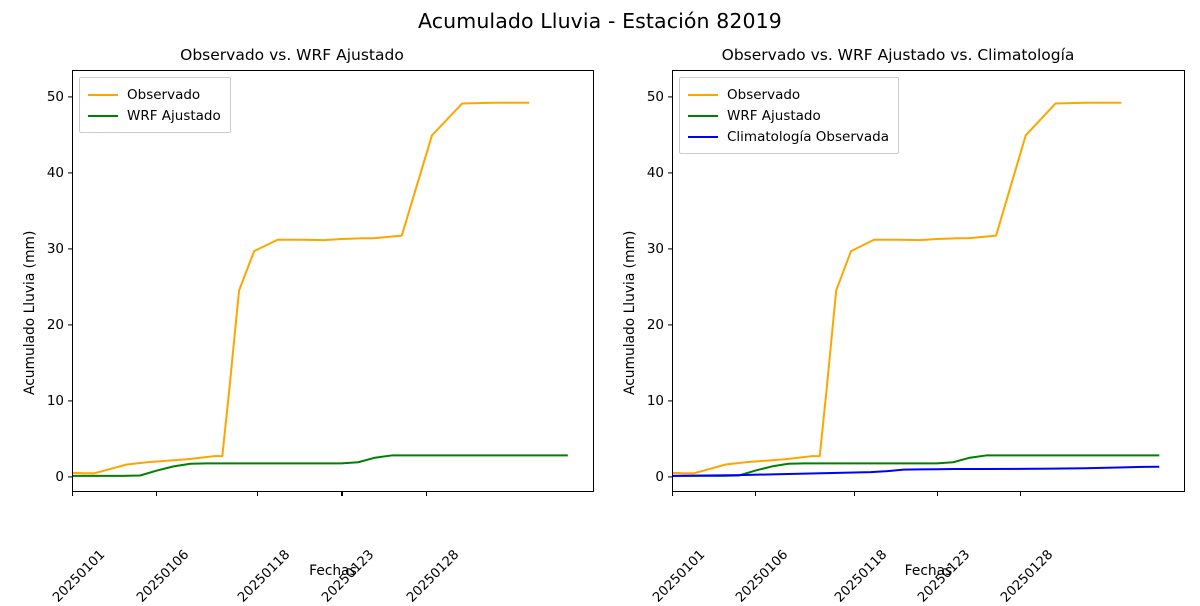  I want to click on left-legend: Observado WRF Ajustado, so click(155, 105).